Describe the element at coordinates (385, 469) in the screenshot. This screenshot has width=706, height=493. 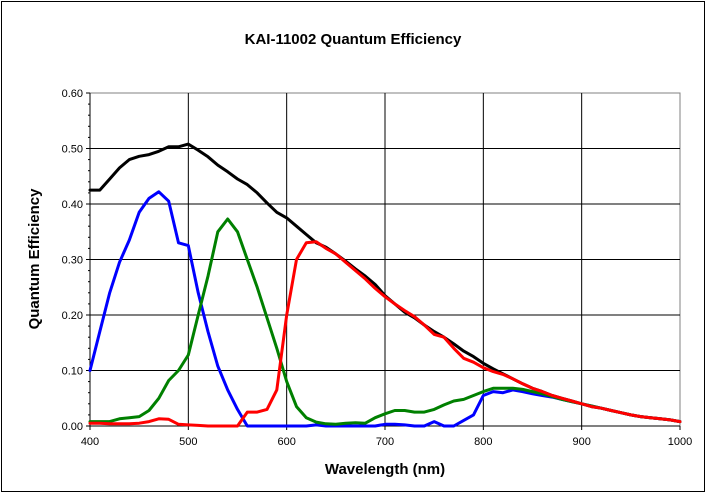
I see `x-axis-label: Wavelength (nm)` at that location.